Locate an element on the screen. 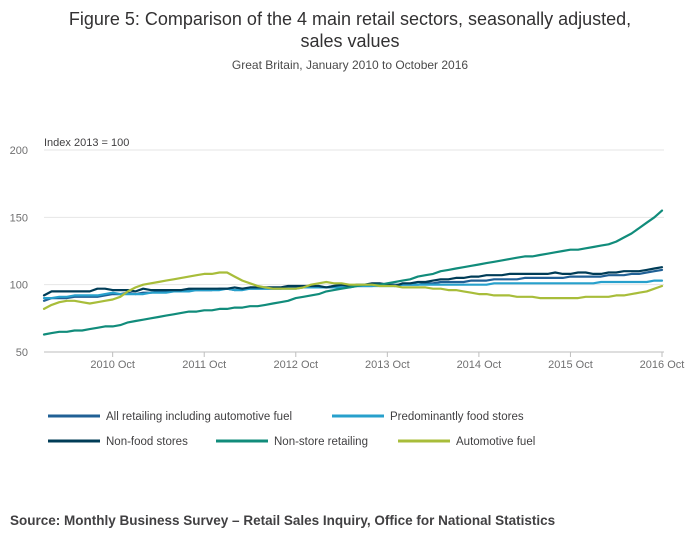  series-line-non-food-stores is located at coordinates (353, 281).